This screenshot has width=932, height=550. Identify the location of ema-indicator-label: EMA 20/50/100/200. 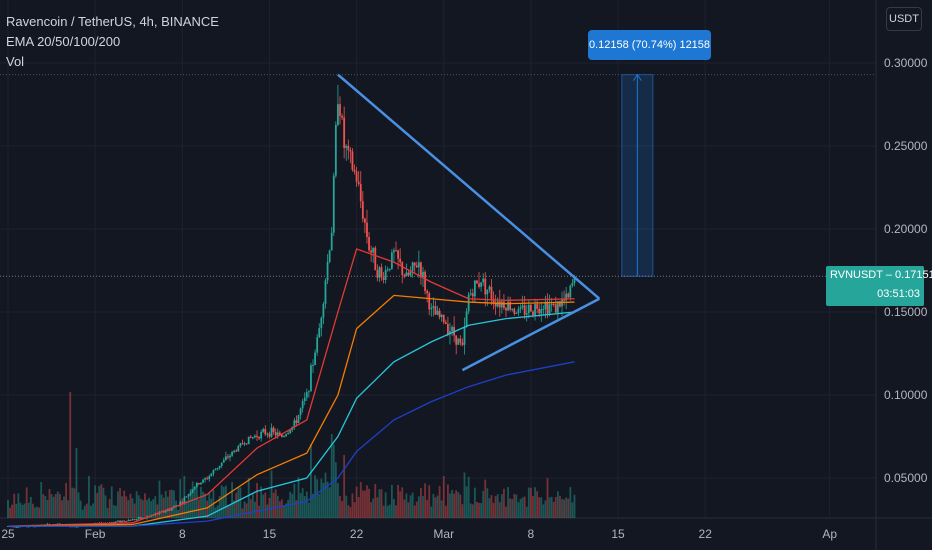
(63, 41).